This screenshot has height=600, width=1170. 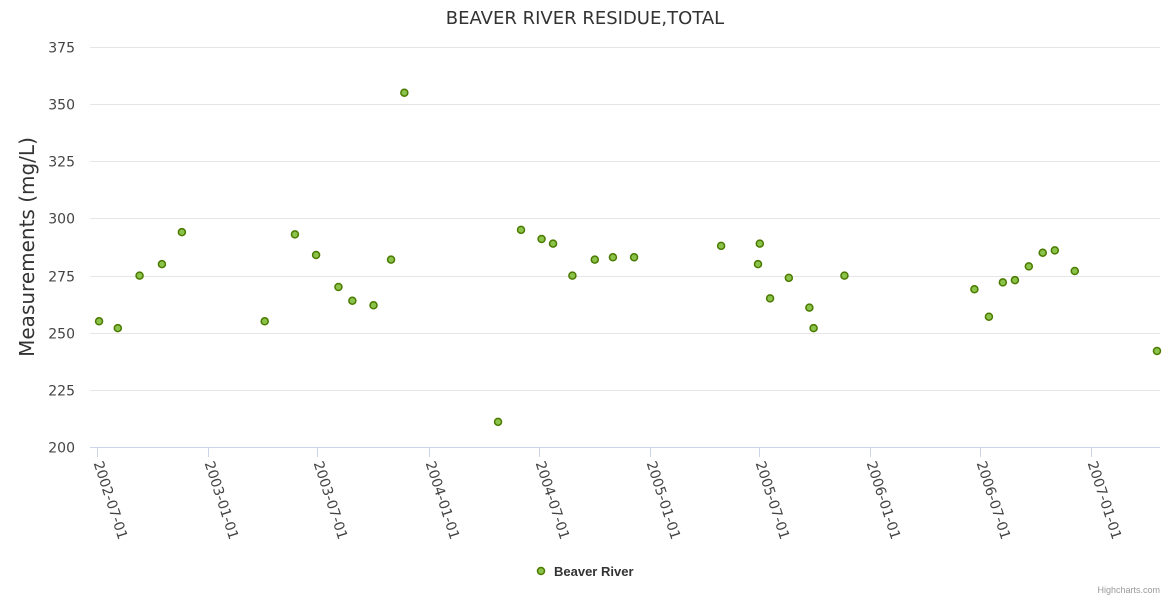 I want to click on legend-item-beaver-river: Beaver River, so click(x=594, y=571).